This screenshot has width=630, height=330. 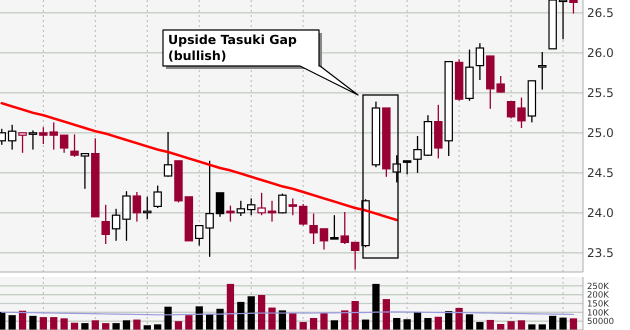 I want to click on annotation: Upside Tasuki Gap (bullish), so click(x=232, y=47).